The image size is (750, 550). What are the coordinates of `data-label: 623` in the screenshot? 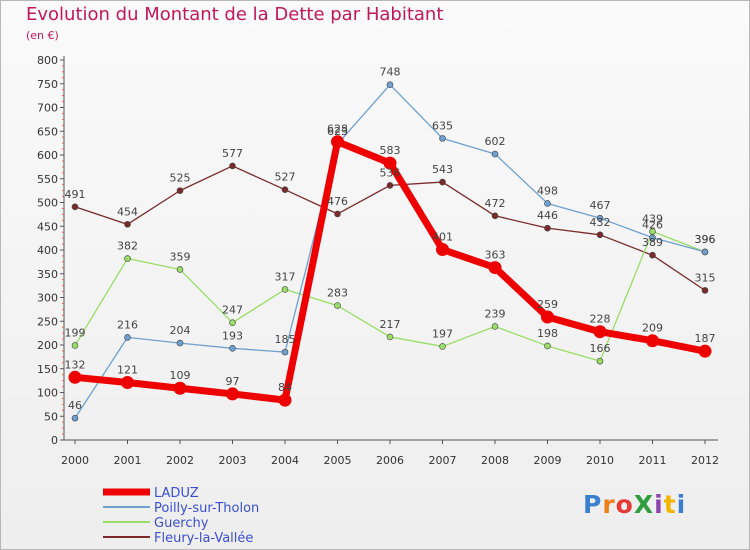 It's located at (337, 131).